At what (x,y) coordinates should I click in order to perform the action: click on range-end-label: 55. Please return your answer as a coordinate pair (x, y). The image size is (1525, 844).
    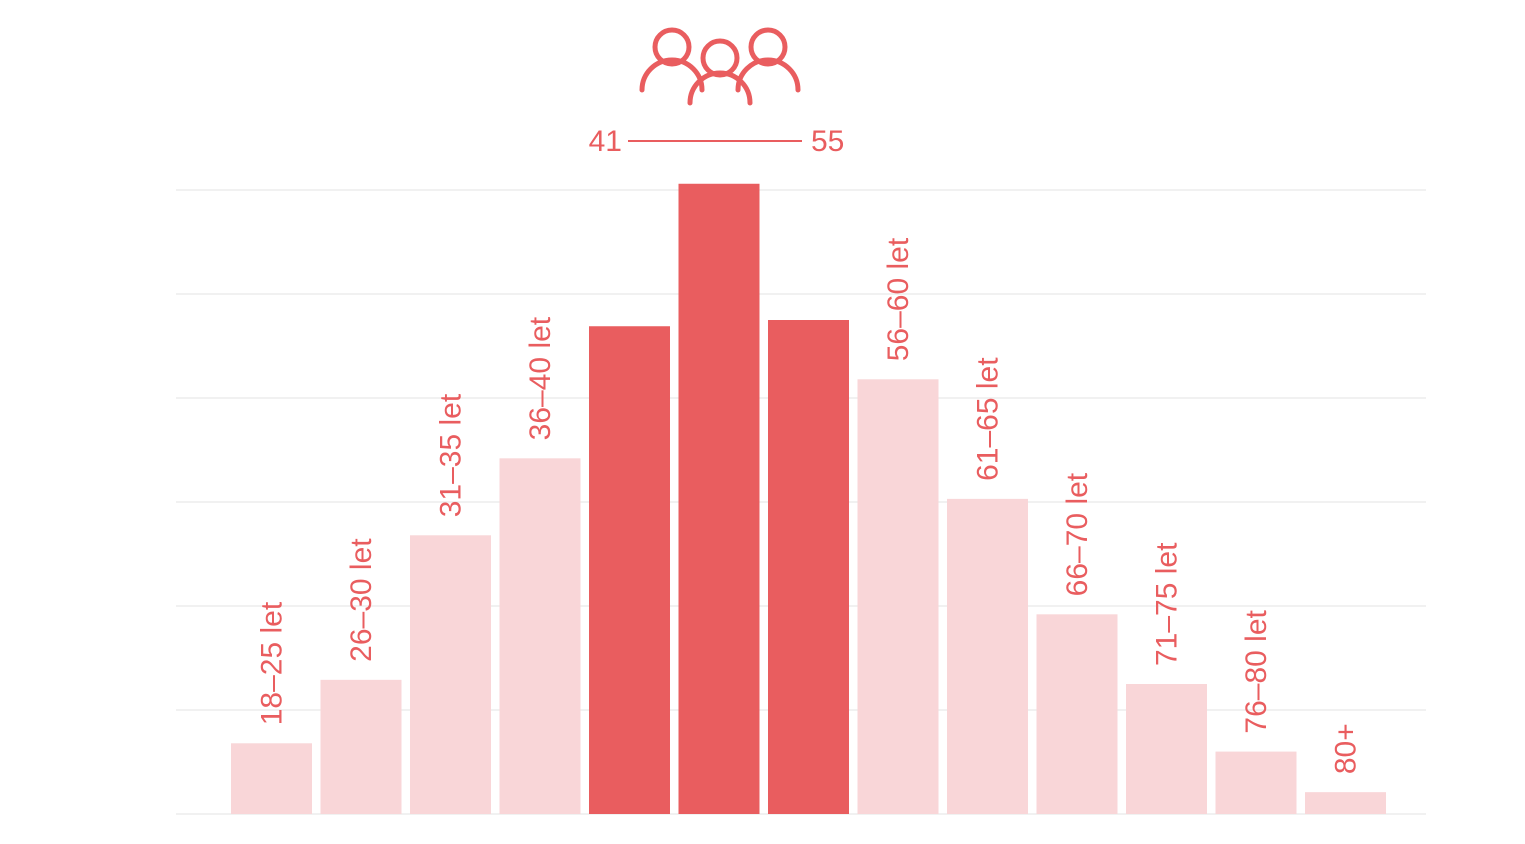
    Looking at the image, I should click on (827, 141).